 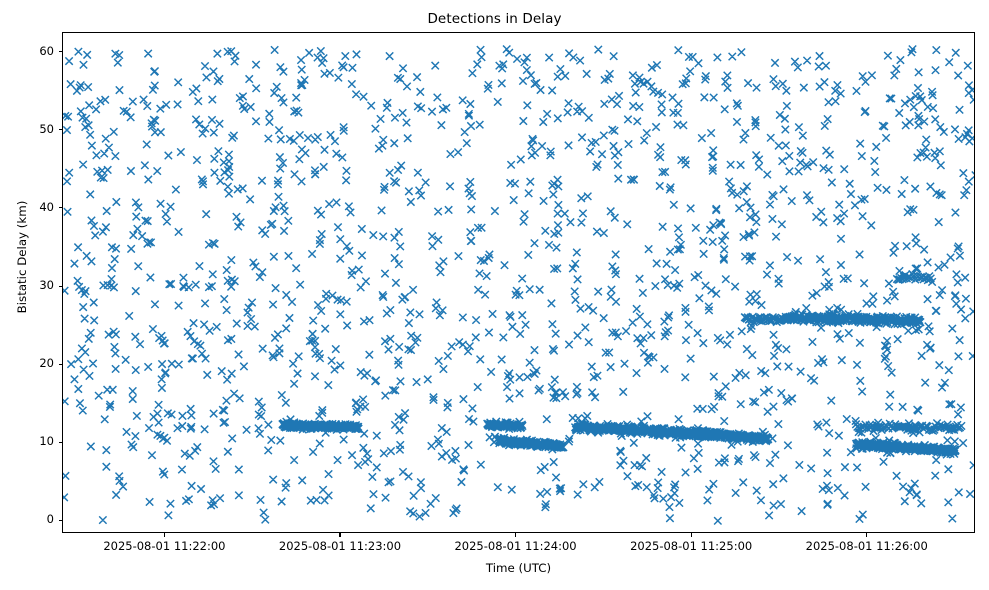 What do you see at coordinates (46, 128) in the screenshot?
I see `y-tick-label: 50` at bounding box center [46, 128].